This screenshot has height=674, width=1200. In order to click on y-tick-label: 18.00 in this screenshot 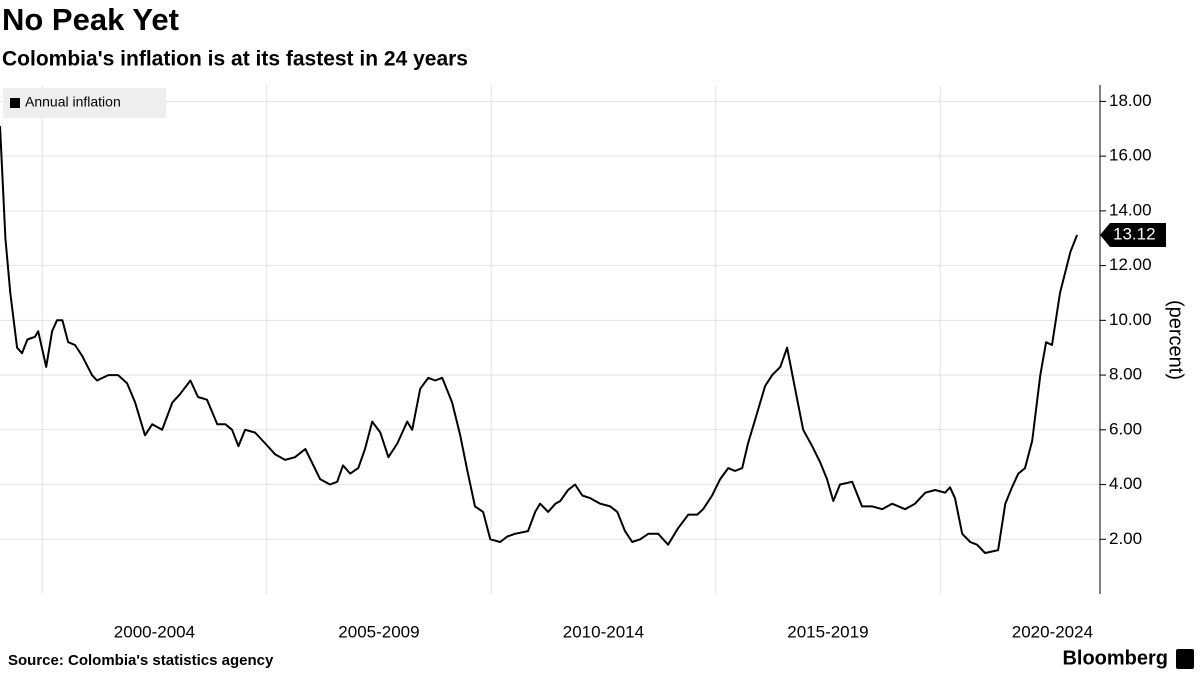, I will do `click(1130, 100)`.